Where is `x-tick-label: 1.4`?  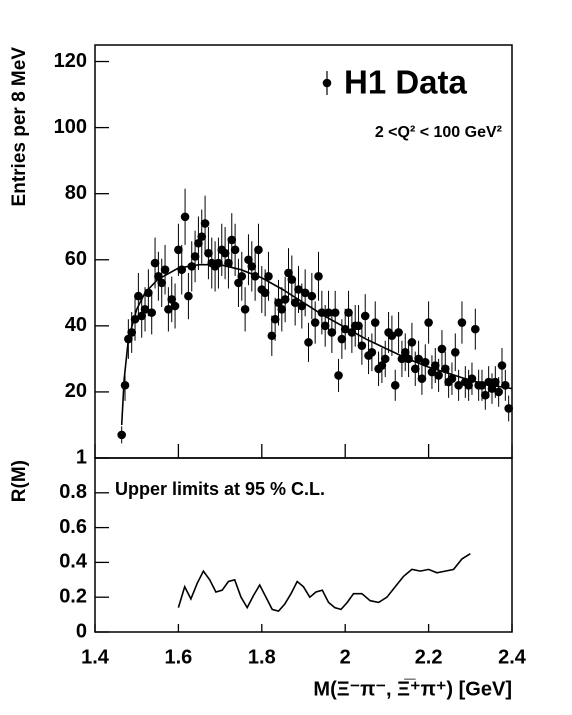 x-tick-label: 1.4 is located at coordinates (95, 657).